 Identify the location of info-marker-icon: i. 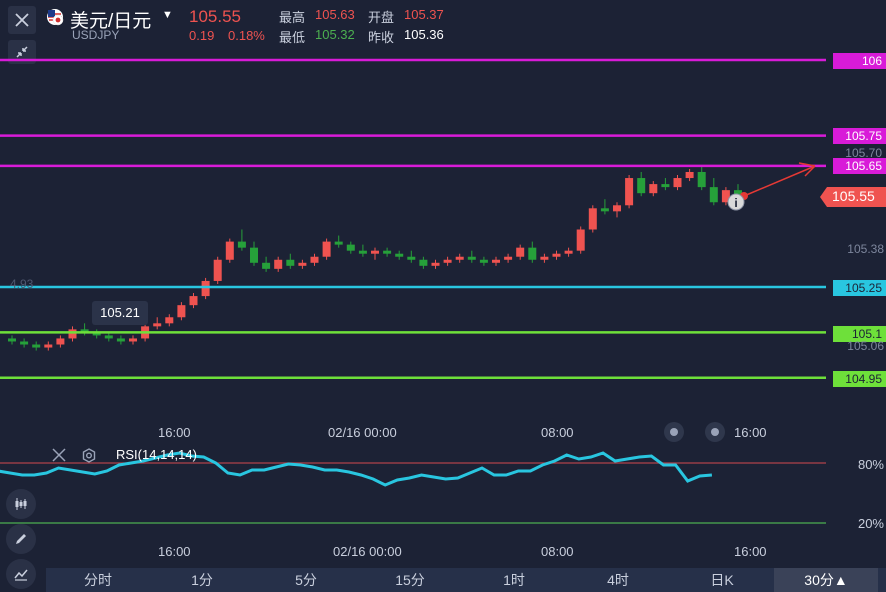
(736, 202).